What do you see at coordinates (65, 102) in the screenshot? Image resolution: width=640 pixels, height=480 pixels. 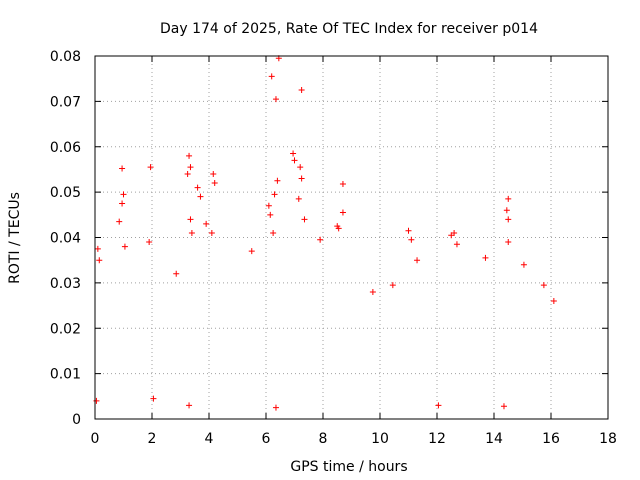 I see `y-tick-label: 0.07` at bounding box center [65, 102].